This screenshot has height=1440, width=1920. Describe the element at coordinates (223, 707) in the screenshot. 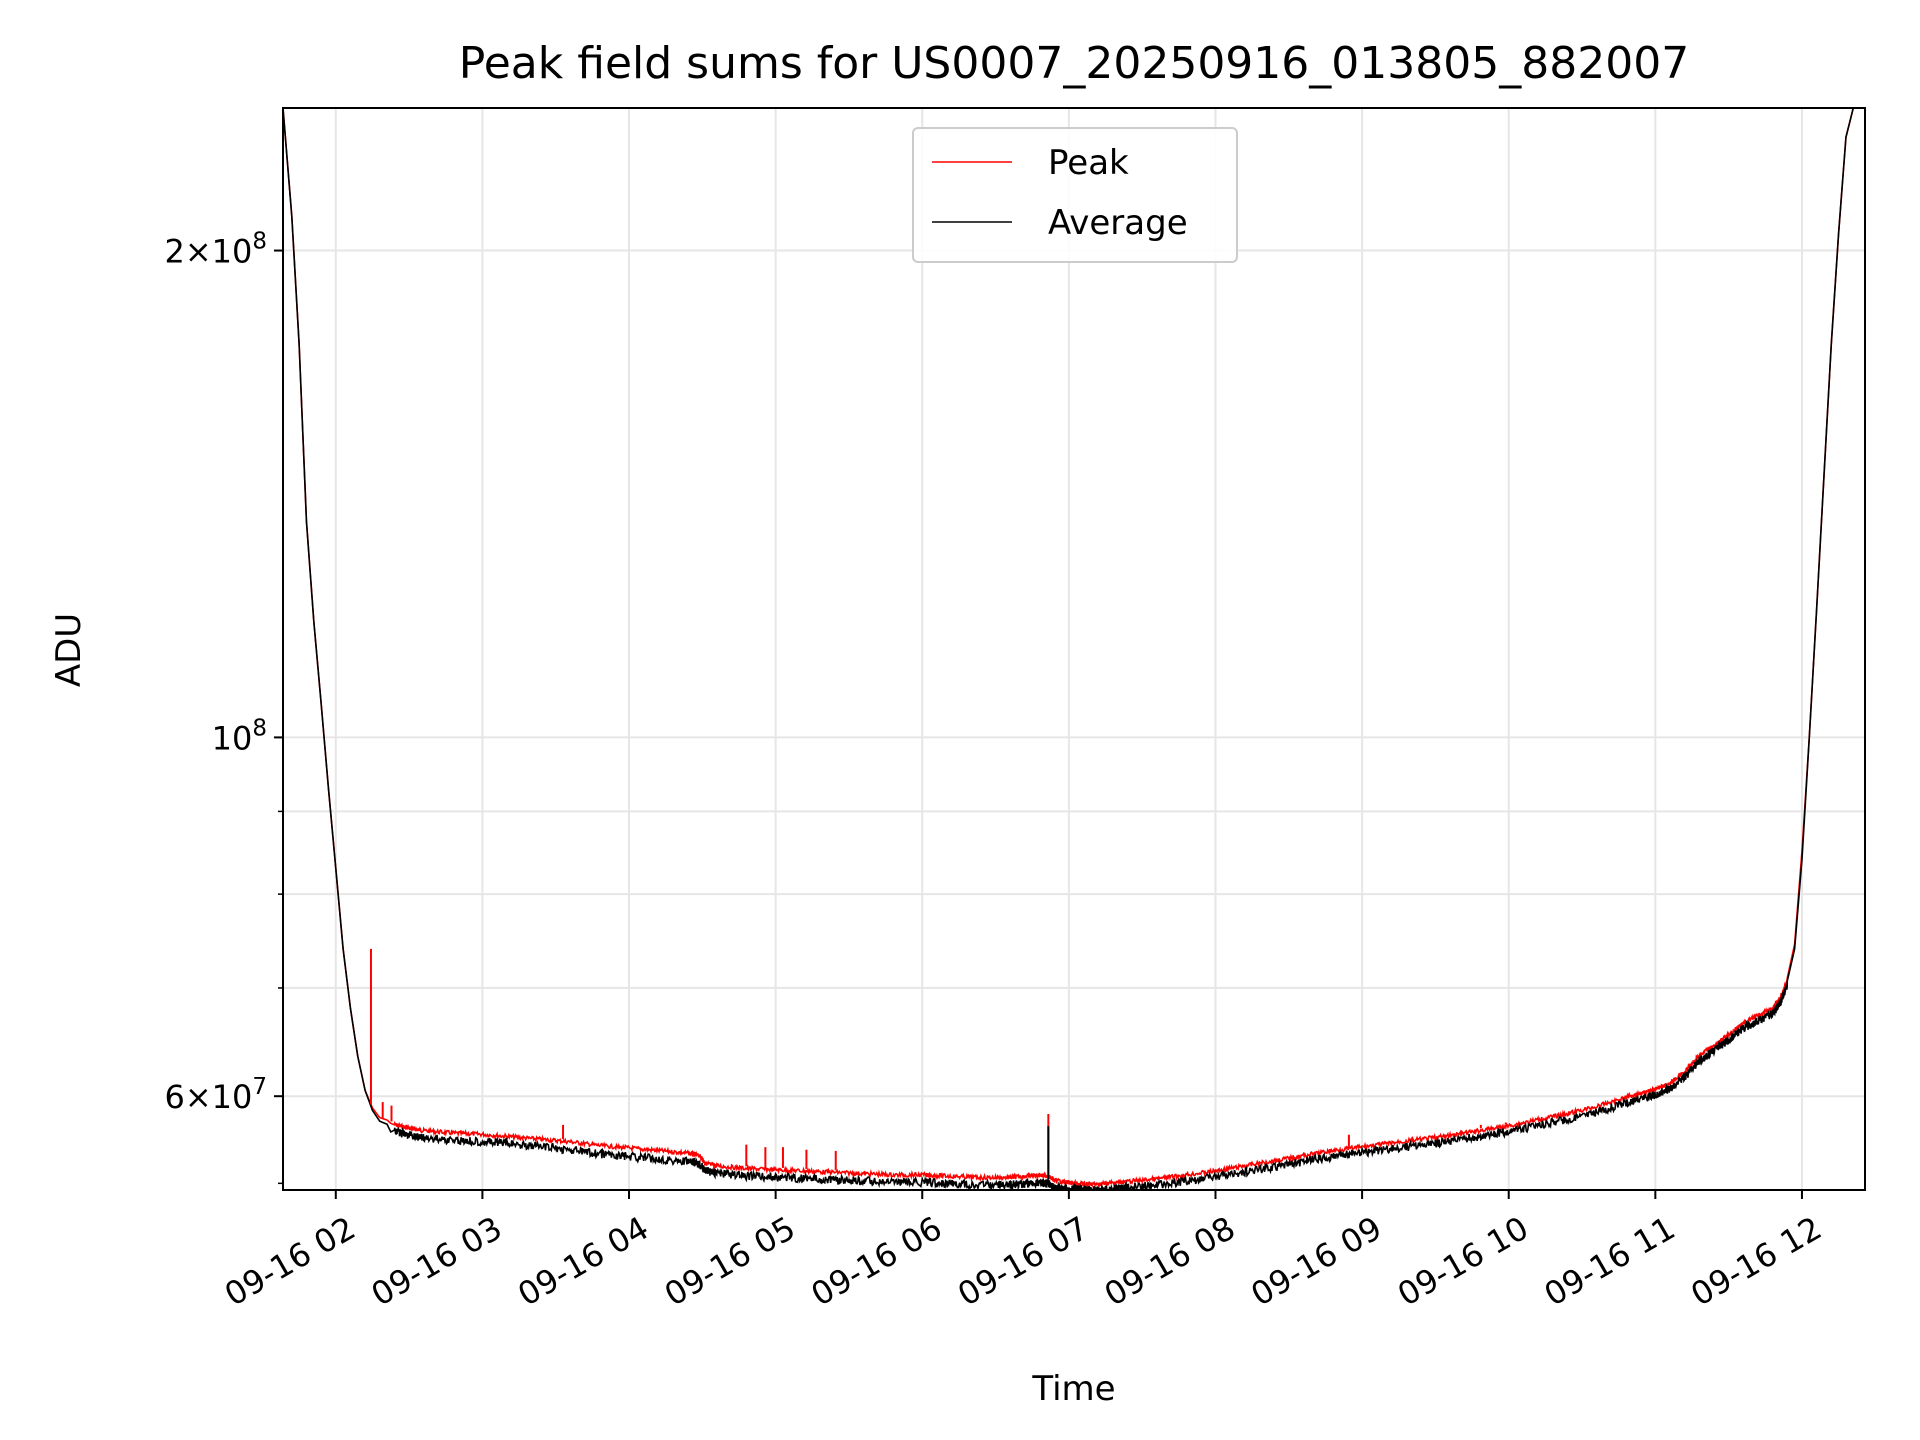

I see `y-axis: 6×107 108 2×108` at that location.